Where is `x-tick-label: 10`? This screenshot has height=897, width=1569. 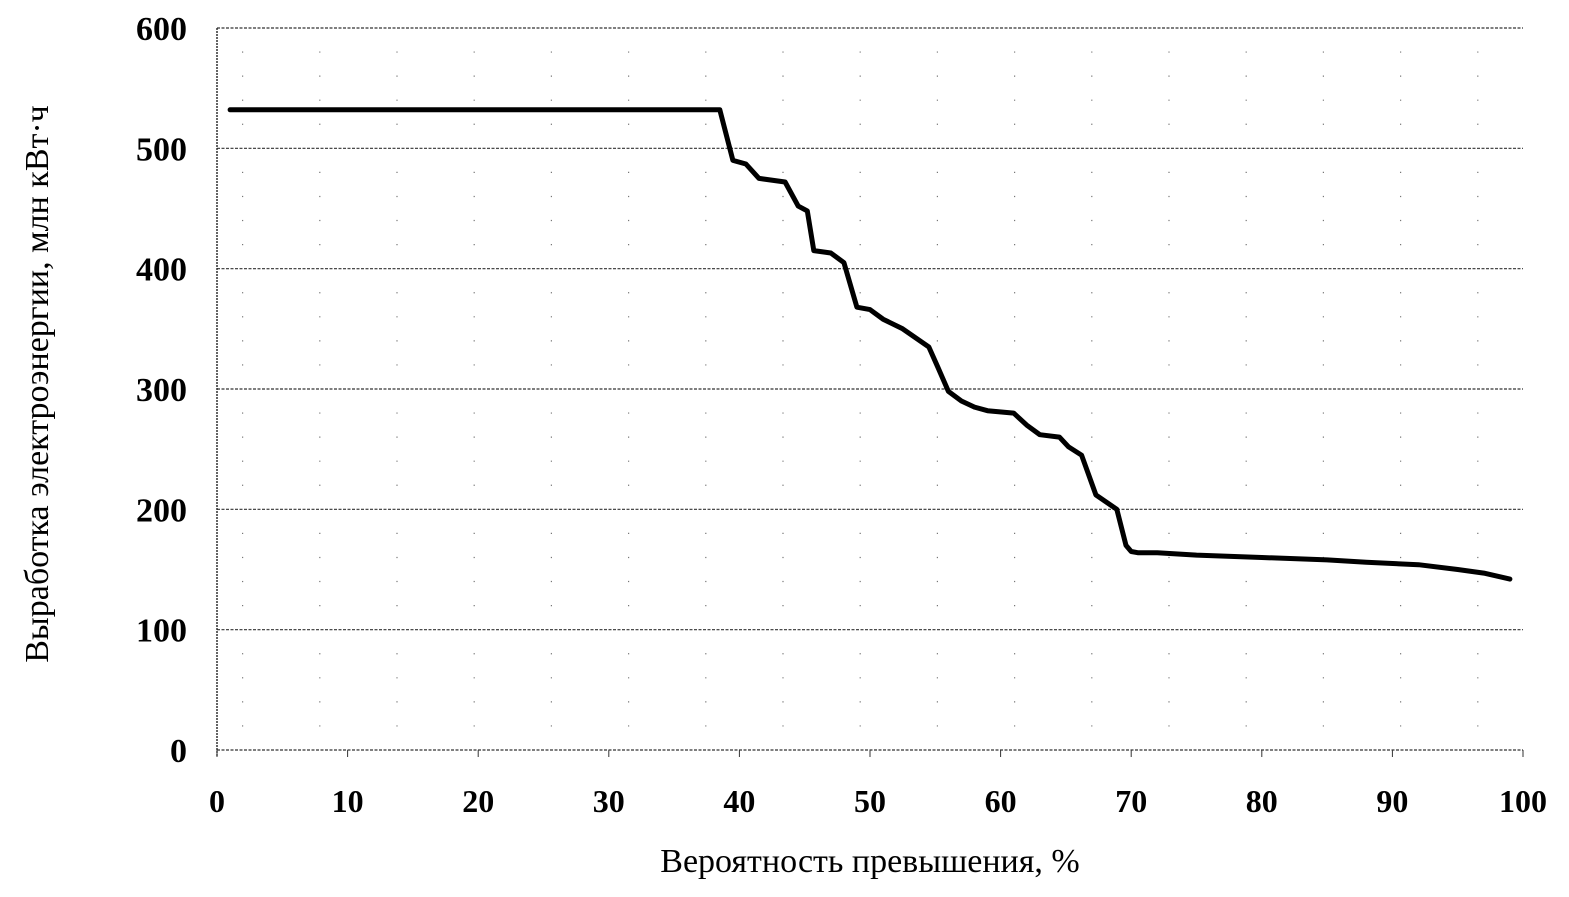 x-tick-label: 10 is located at coordinates (348, 801).